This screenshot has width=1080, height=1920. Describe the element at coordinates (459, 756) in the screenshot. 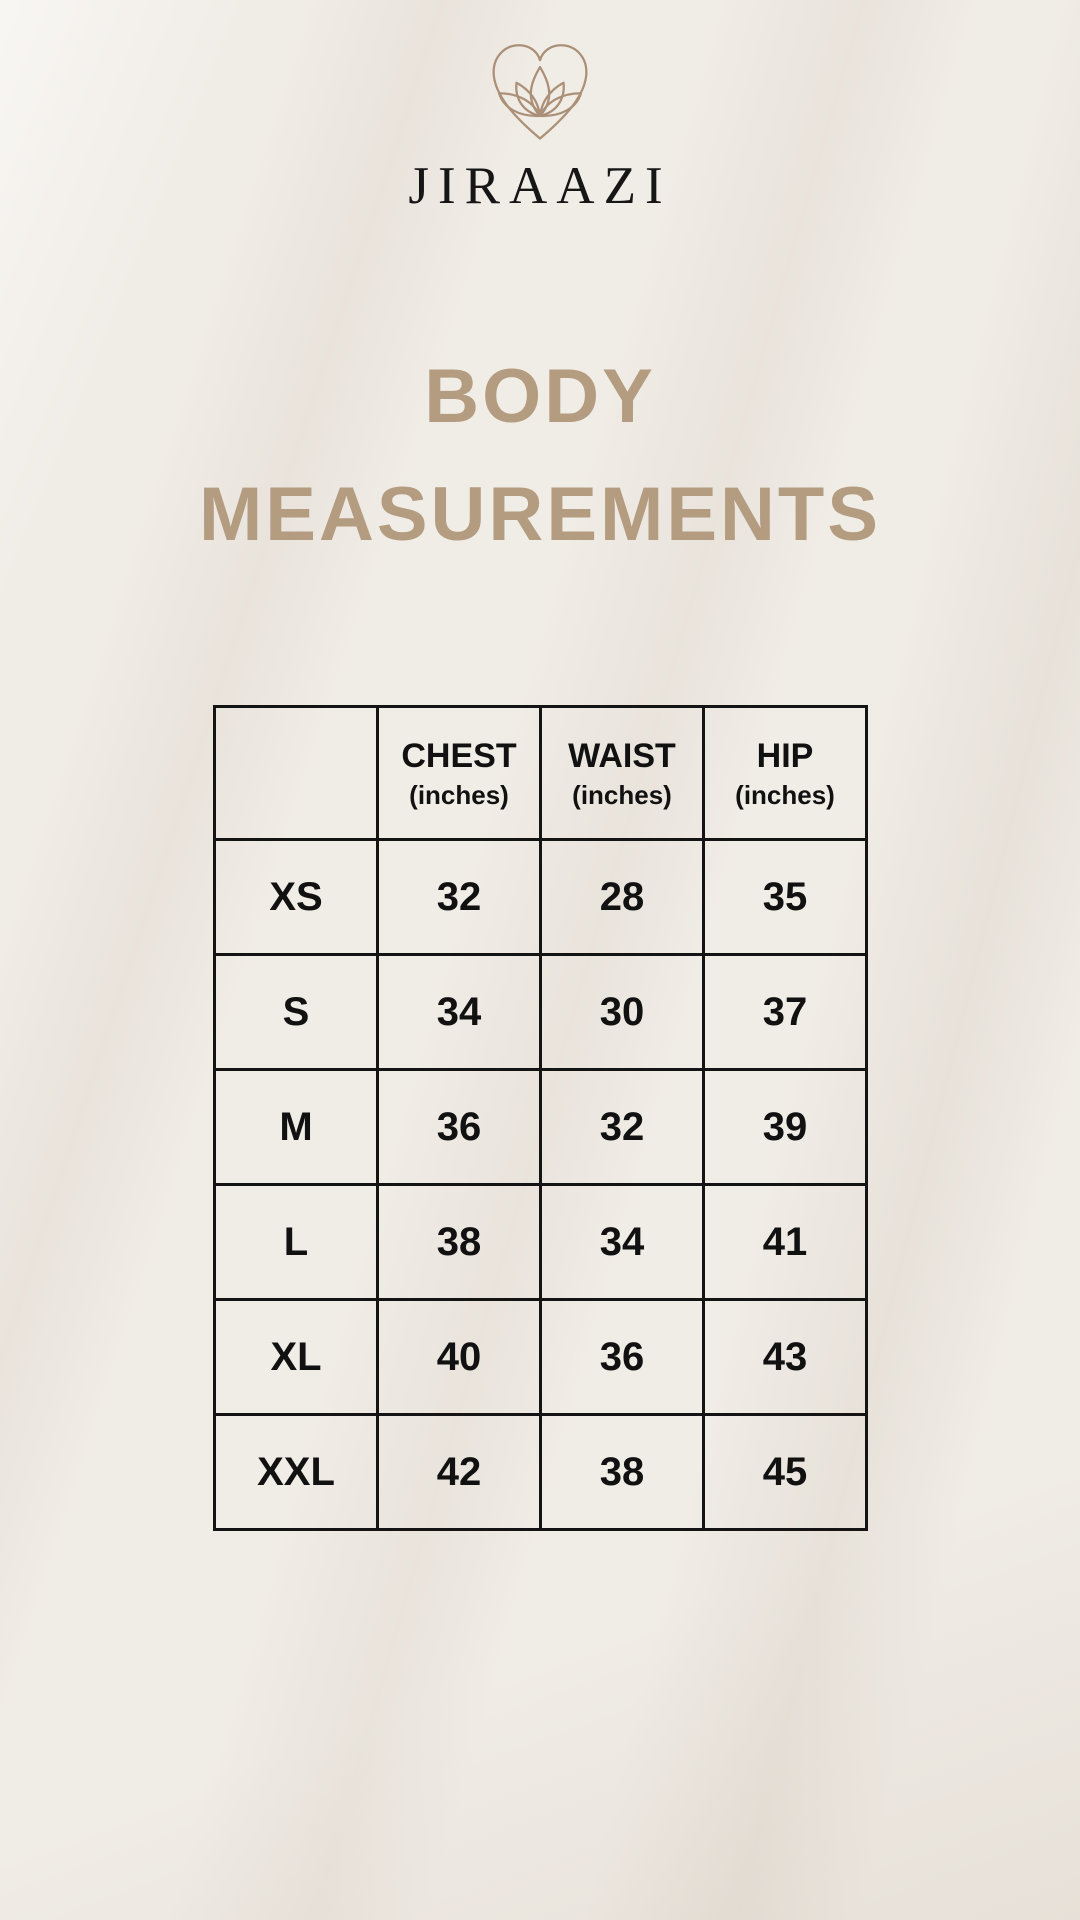

I see `chest-header-label: CHEST` at that location.